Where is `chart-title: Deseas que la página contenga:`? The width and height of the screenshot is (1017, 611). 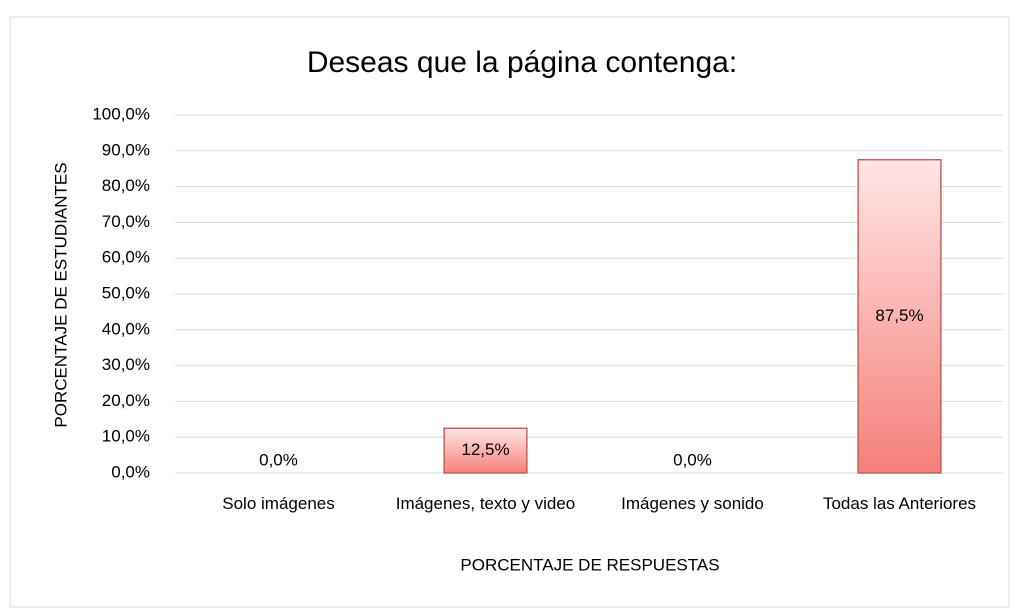 chart-title: Deseas que la página contenga: is located at coordinates (522, 62).